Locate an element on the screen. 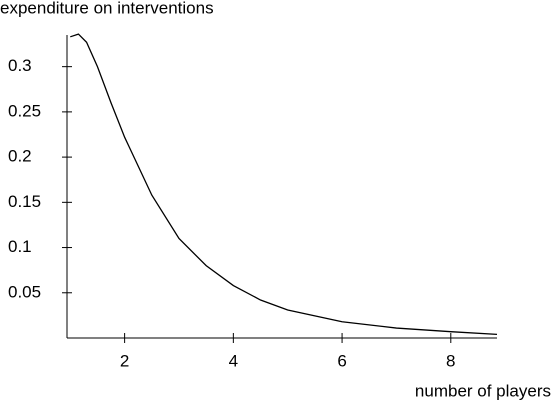 The image size is (553, 414). y-axis-label: expenditure on interventions is located at coordinates (107, 8).